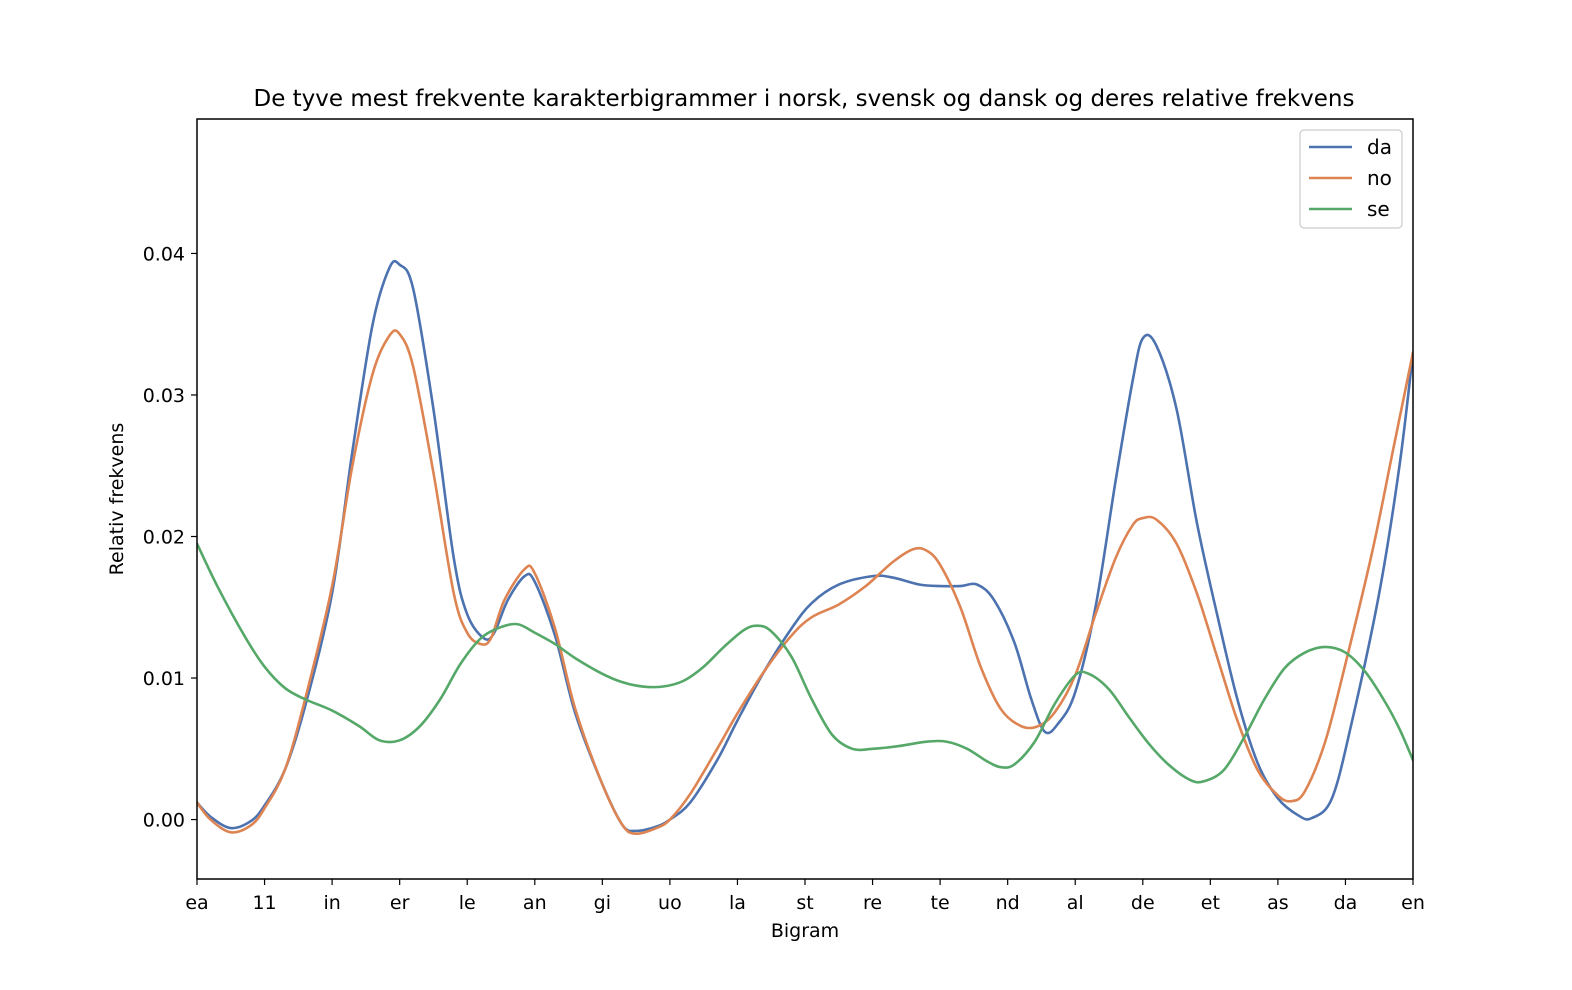 This screenshot has height=990, width=1572. I want to click on x-tick-label: gi, so click(602, 903).